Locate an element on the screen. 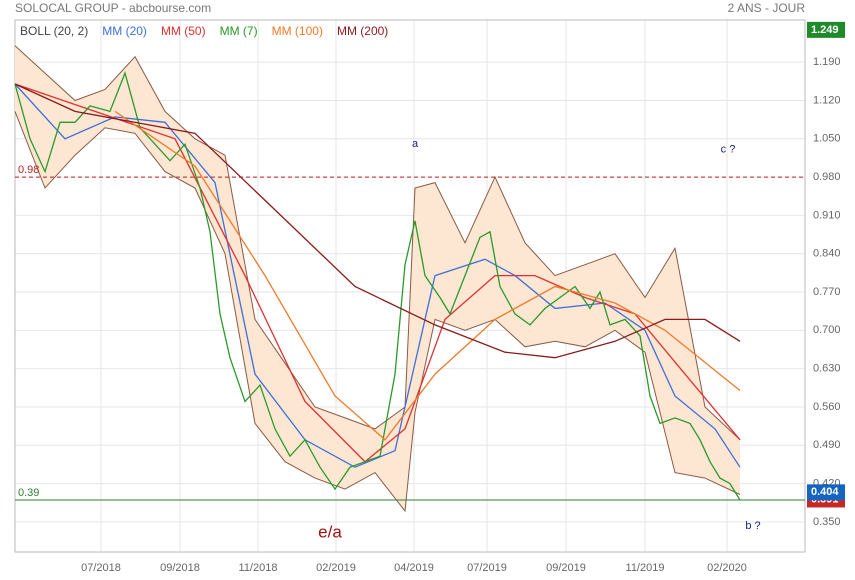 The width and height of the screenshot is (855, 580). y-tick-label: 0.350 is located at coordinates (827, 522).